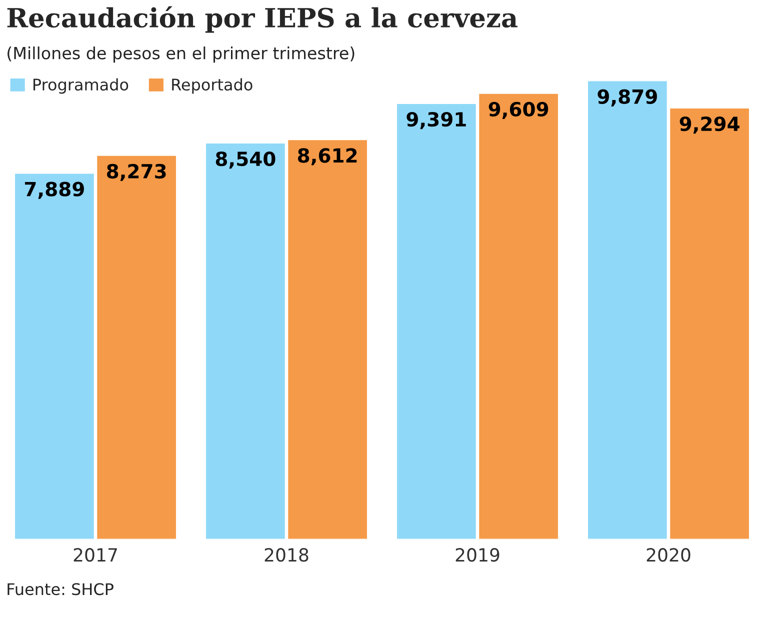 The height and width of the screenshot is (620, 764). Describe the element at coordinates (262, 19) in the screenshot. I see `chart-title: Recaudación por IEPS a la cerveza` at that location.